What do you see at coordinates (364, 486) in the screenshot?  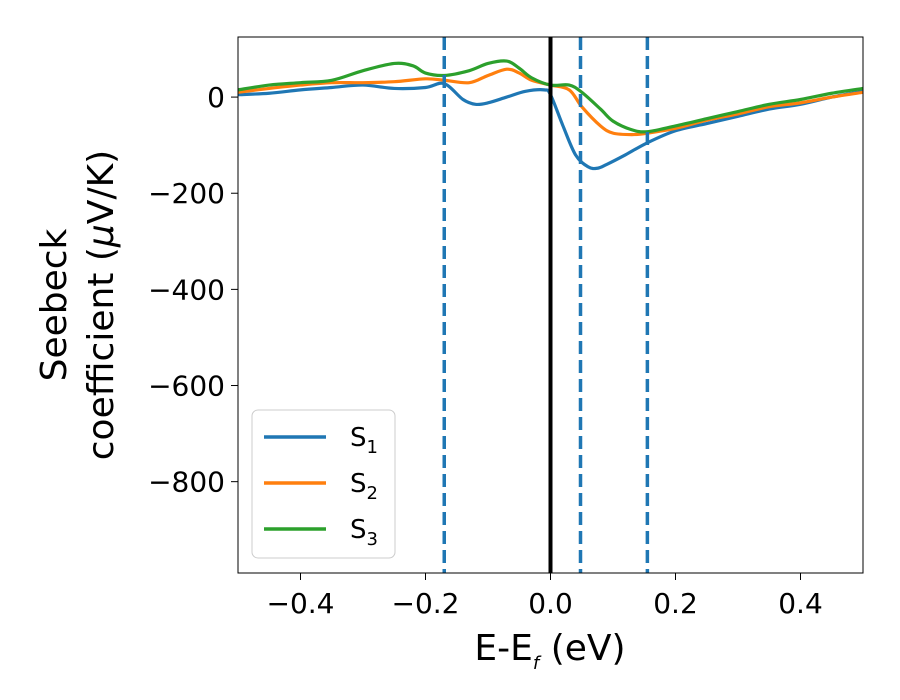 I see `legend-label-s2: S2` at bounding box center [364, 486].